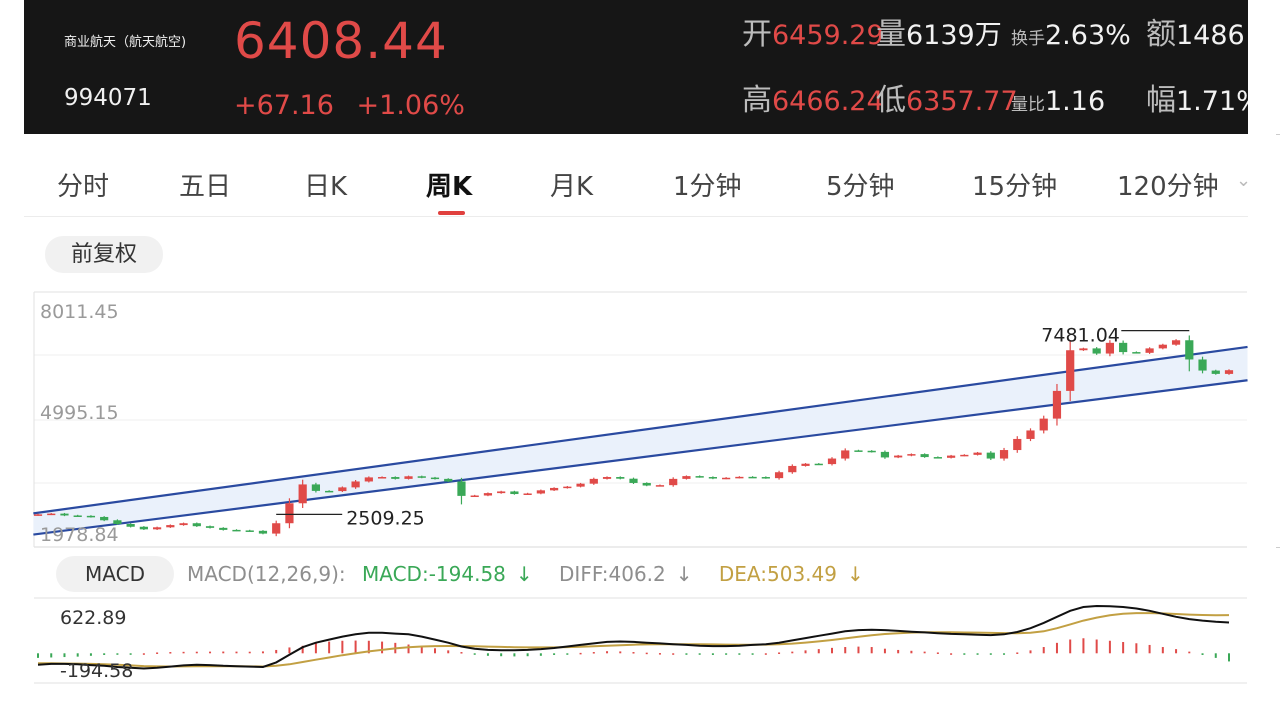 The height and width of the screenshot is (716, 1280). Describe the element at coordinates (1028, 105) in the screenshot. I see `volratio-label: 量比` at that location.